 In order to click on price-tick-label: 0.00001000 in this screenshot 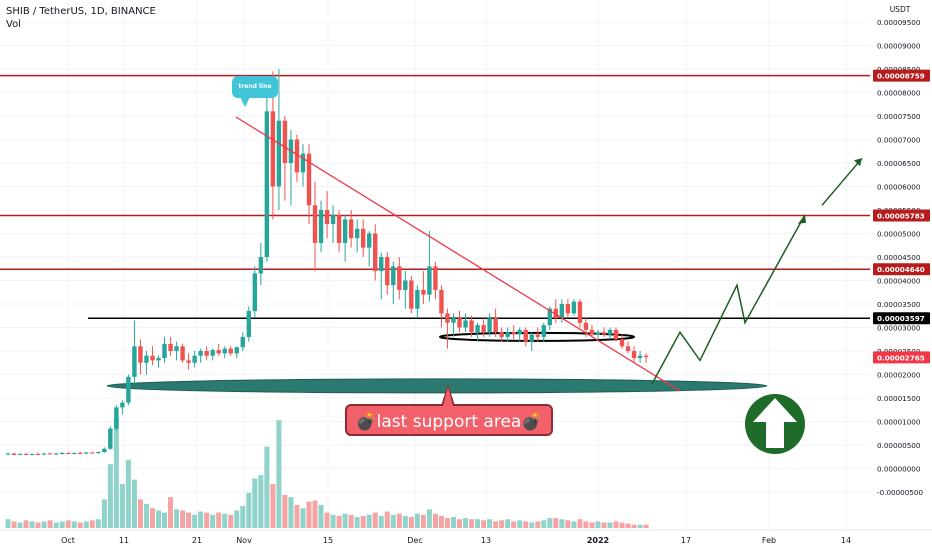, I will do `click(899, 422)`.